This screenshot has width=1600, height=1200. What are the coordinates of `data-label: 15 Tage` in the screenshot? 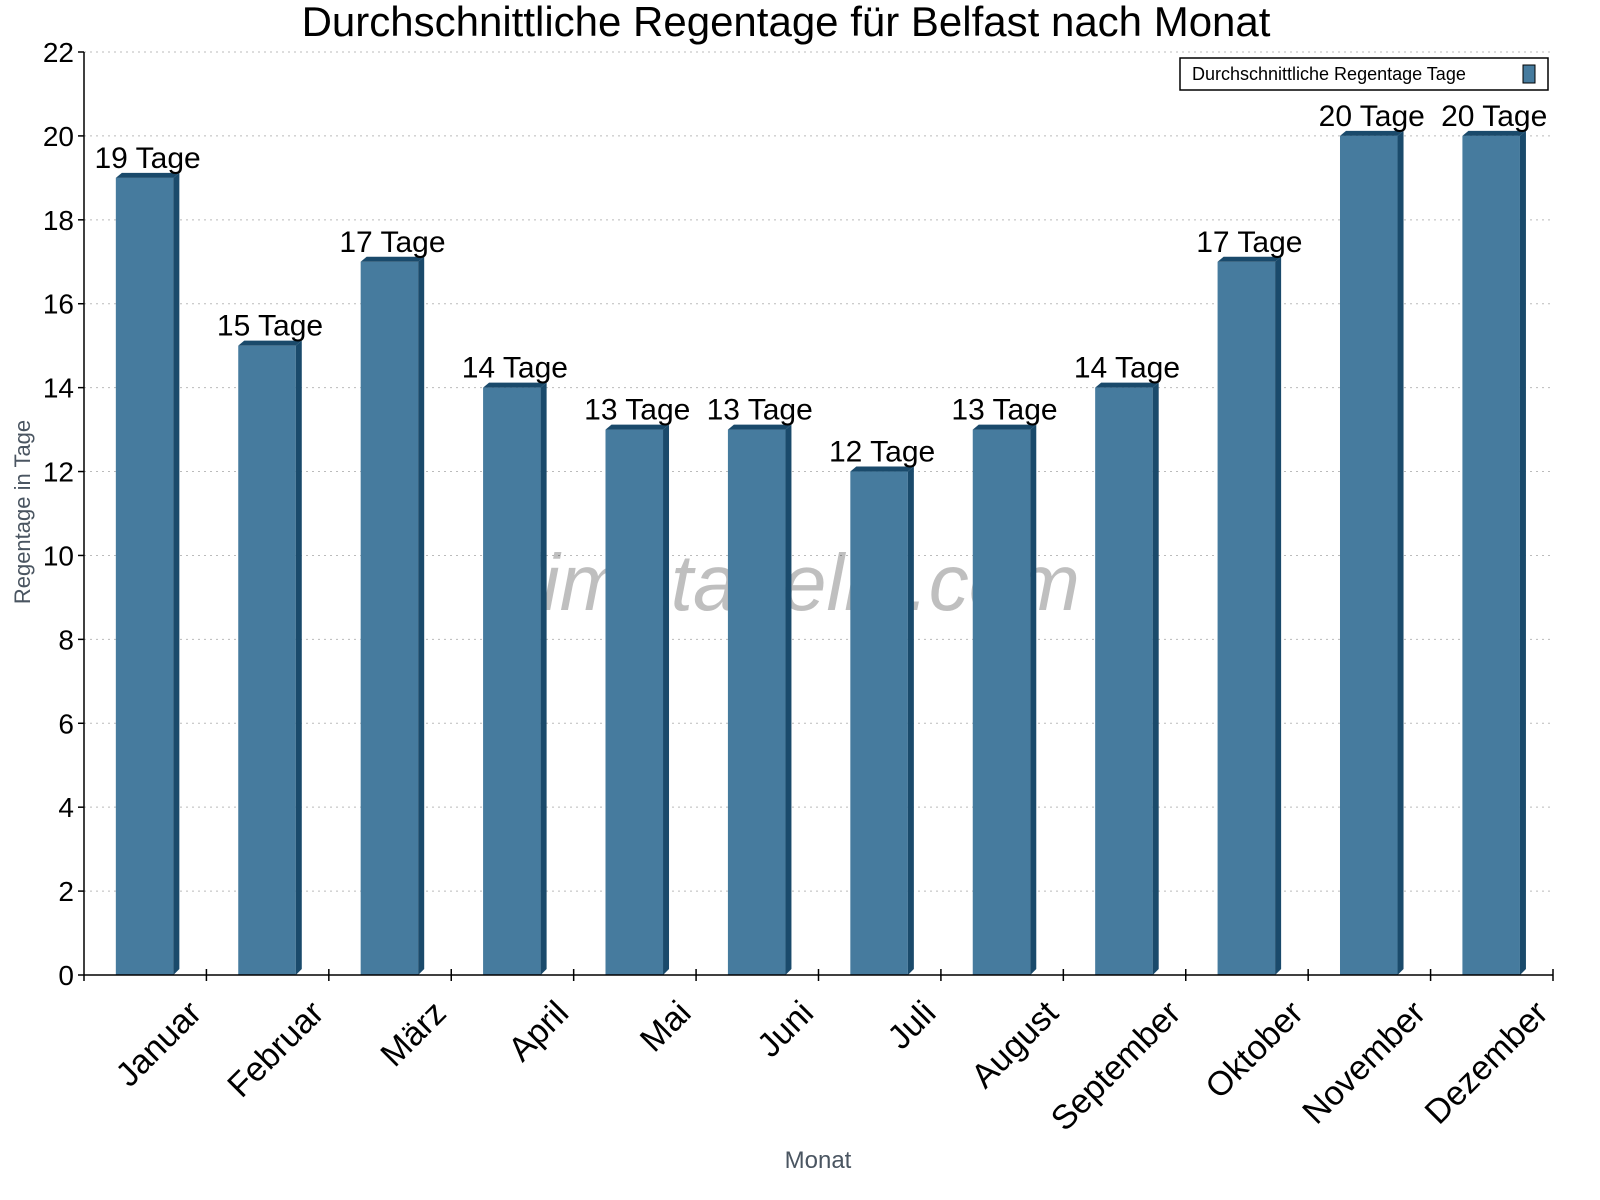 It's located at (270, 326).